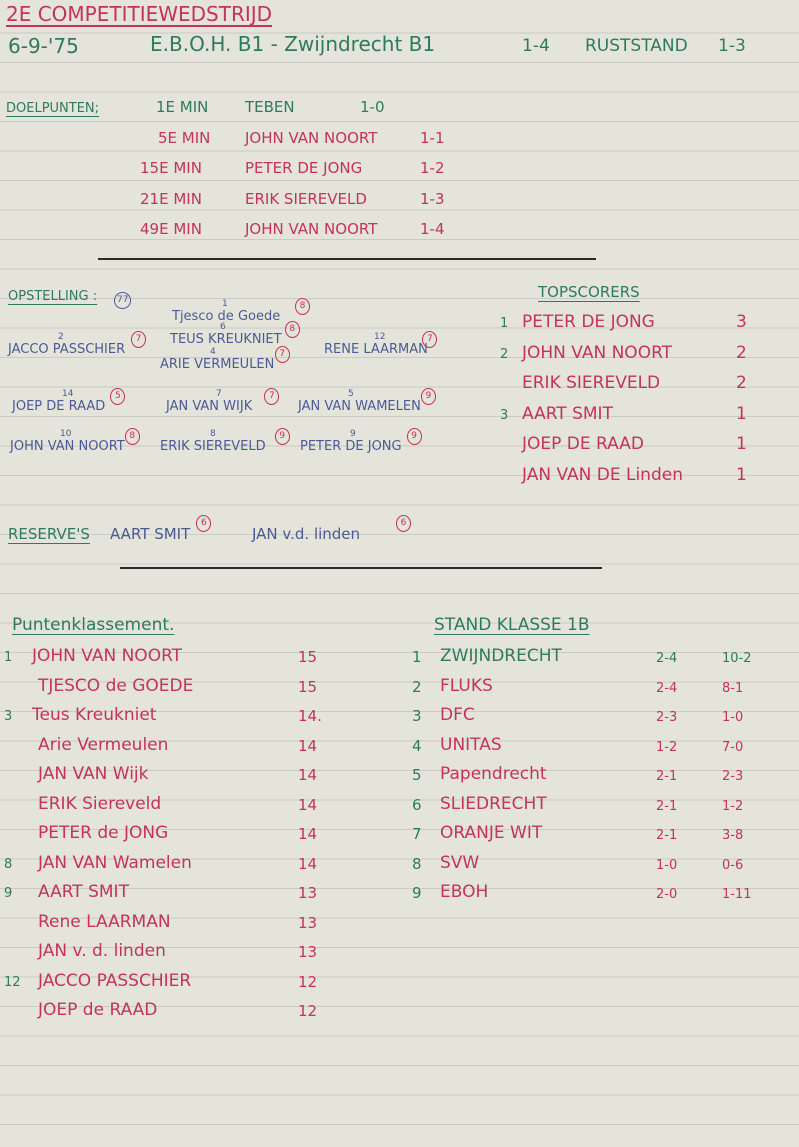 This screenshot has width=799, height=1147. I want to click on lineup-player-number: 4, so click(213, 352).